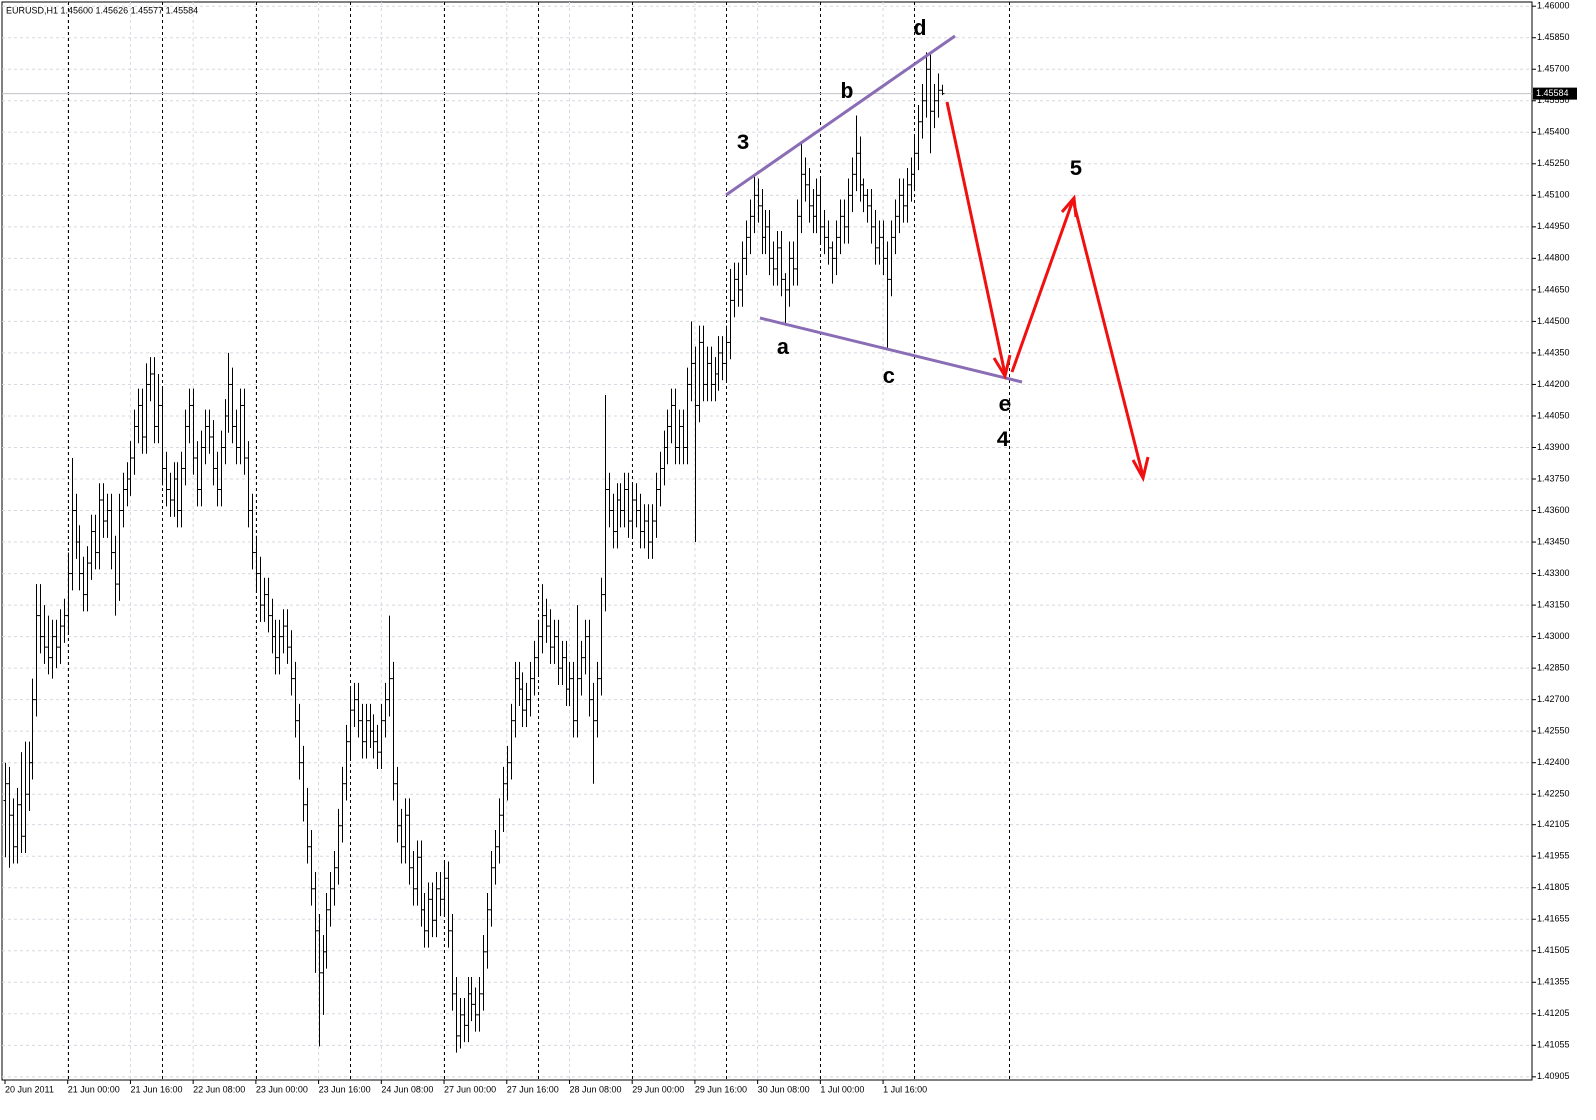 This screenshot has width=1596, height=1120. I want to click on wave-label: a, so click(782, 348).